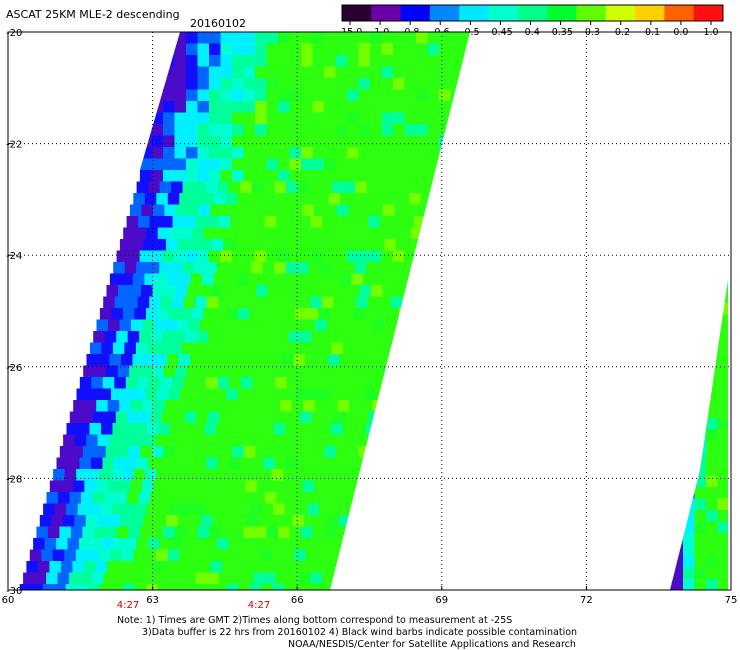 The width and height of the screenshot is (740, 650). What do you see at coordinates (152, 600) in the screenshot?
I see `lon-label: 63` at bounding box center [152, 600].